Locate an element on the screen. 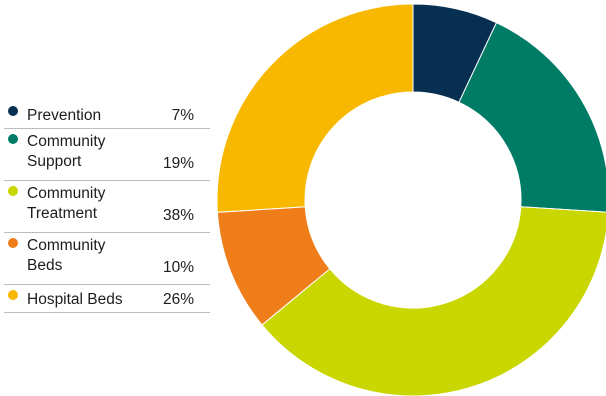 This screenshot has height=396, width=606. legend-label-prevention: Prevention is located at coordinates (64, 115).